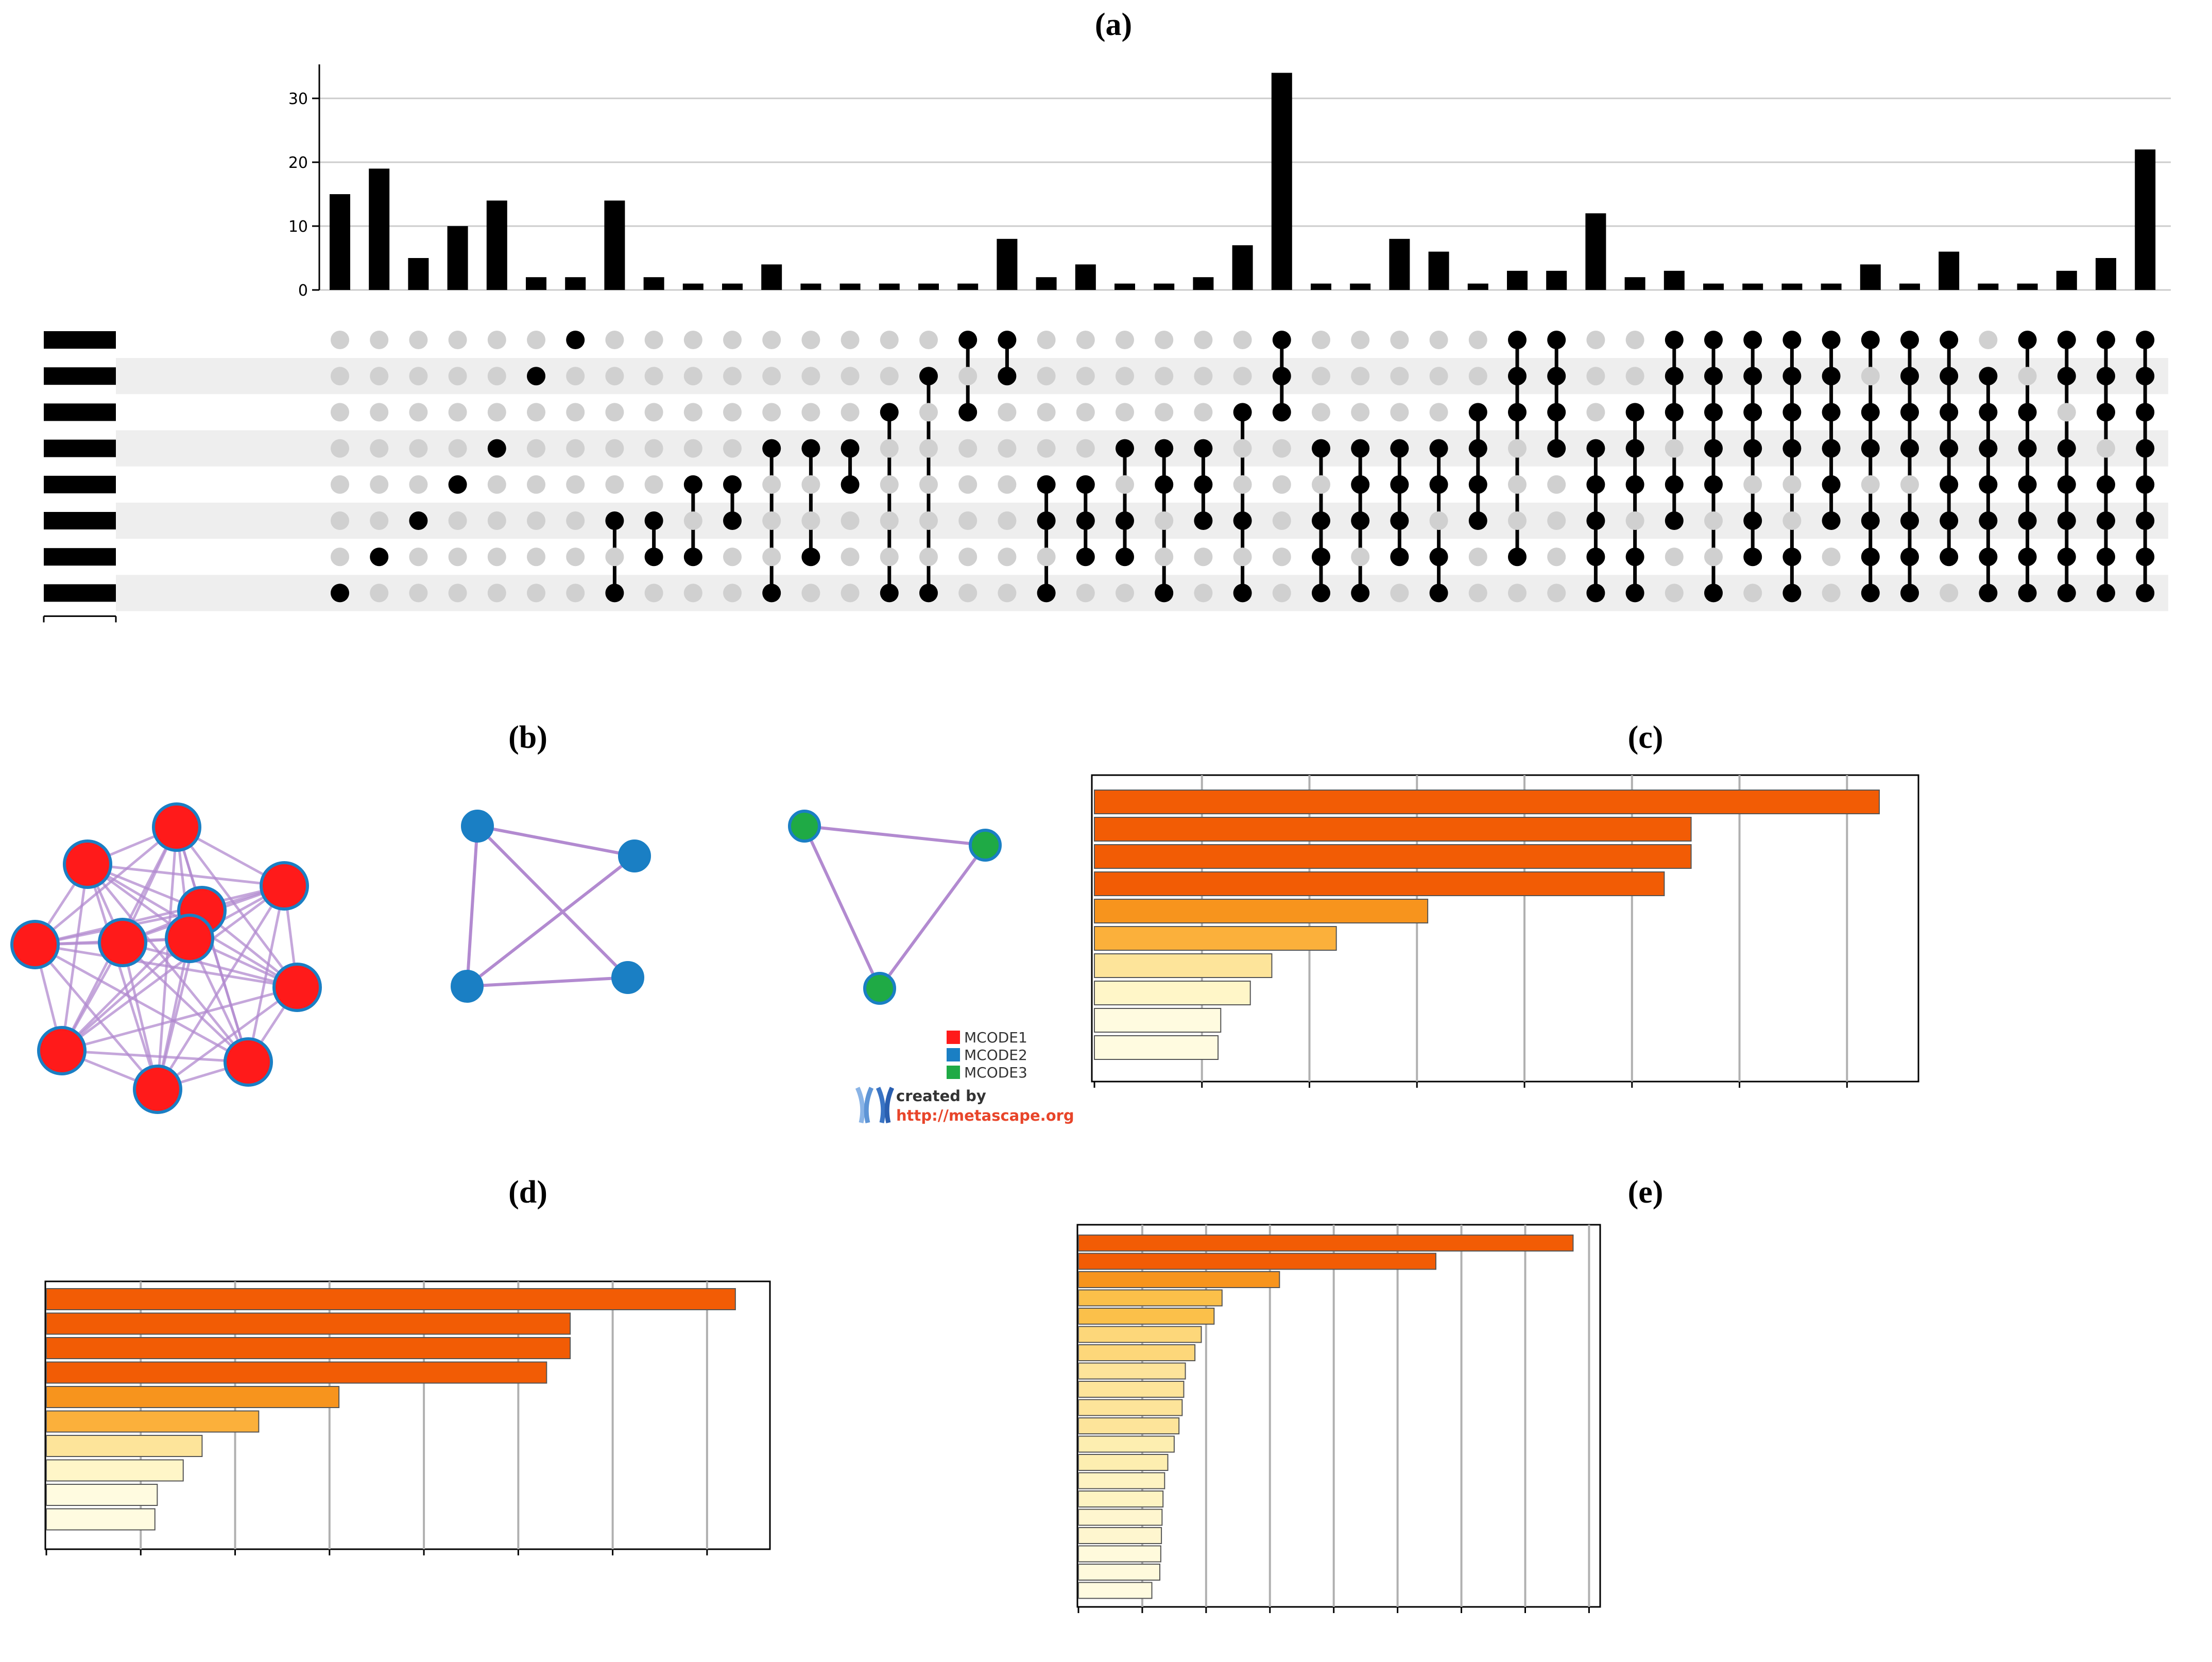 The height and width of the screenshot is (1662, 2212). I want to click on credit-created-by: created by, so click(941, 1096).